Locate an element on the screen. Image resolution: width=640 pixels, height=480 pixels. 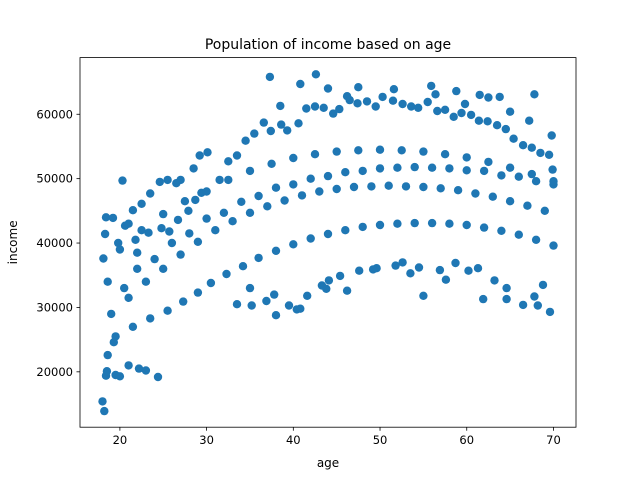
y-tick-label: 40000 is located at coordinates (54, 243).